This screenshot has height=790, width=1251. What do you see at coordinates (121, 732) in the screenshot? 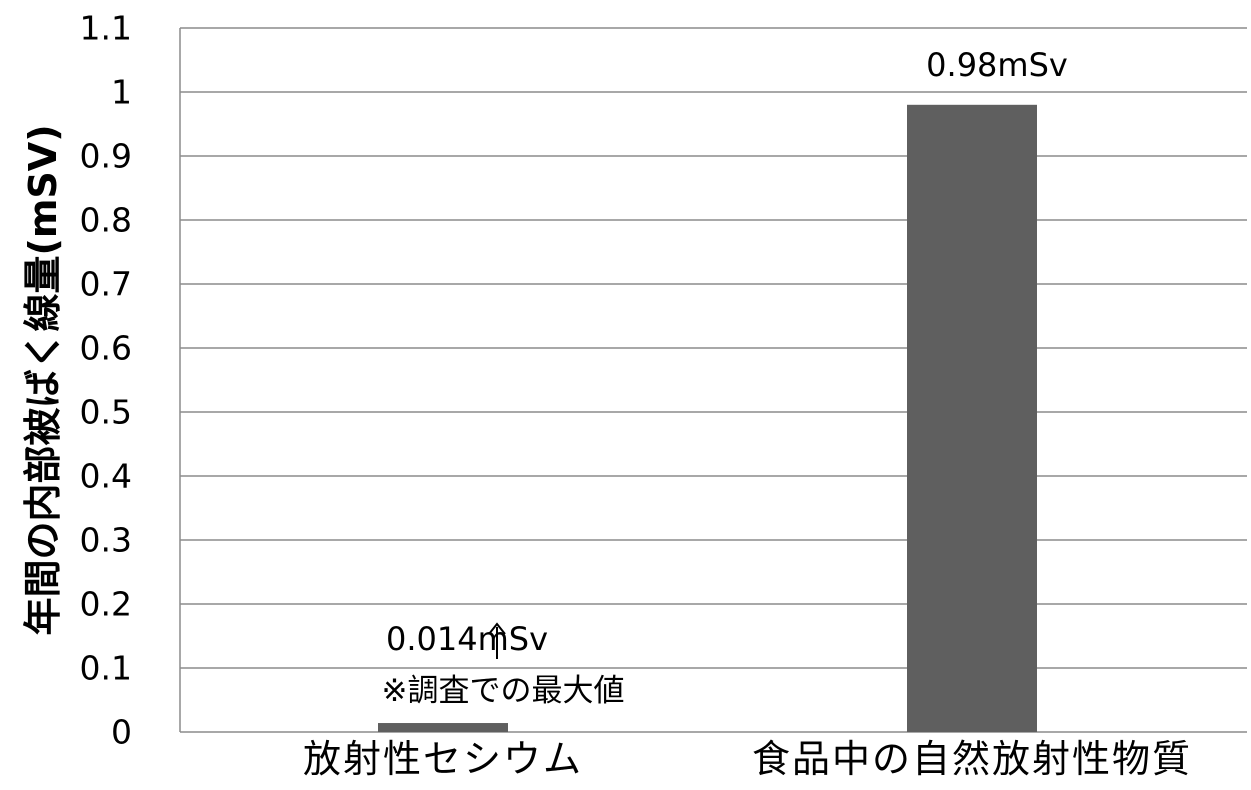
I see `y-tick-label: 0` at bounding box center [121, 732].